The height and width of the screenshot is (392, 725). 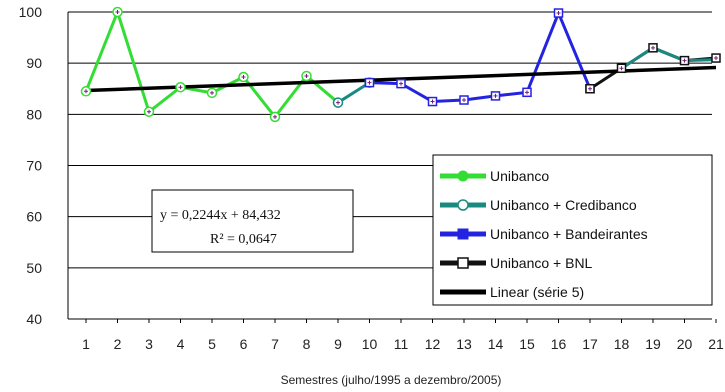 I want to click on x-tick-label: 20, so click(x=685, y=344).